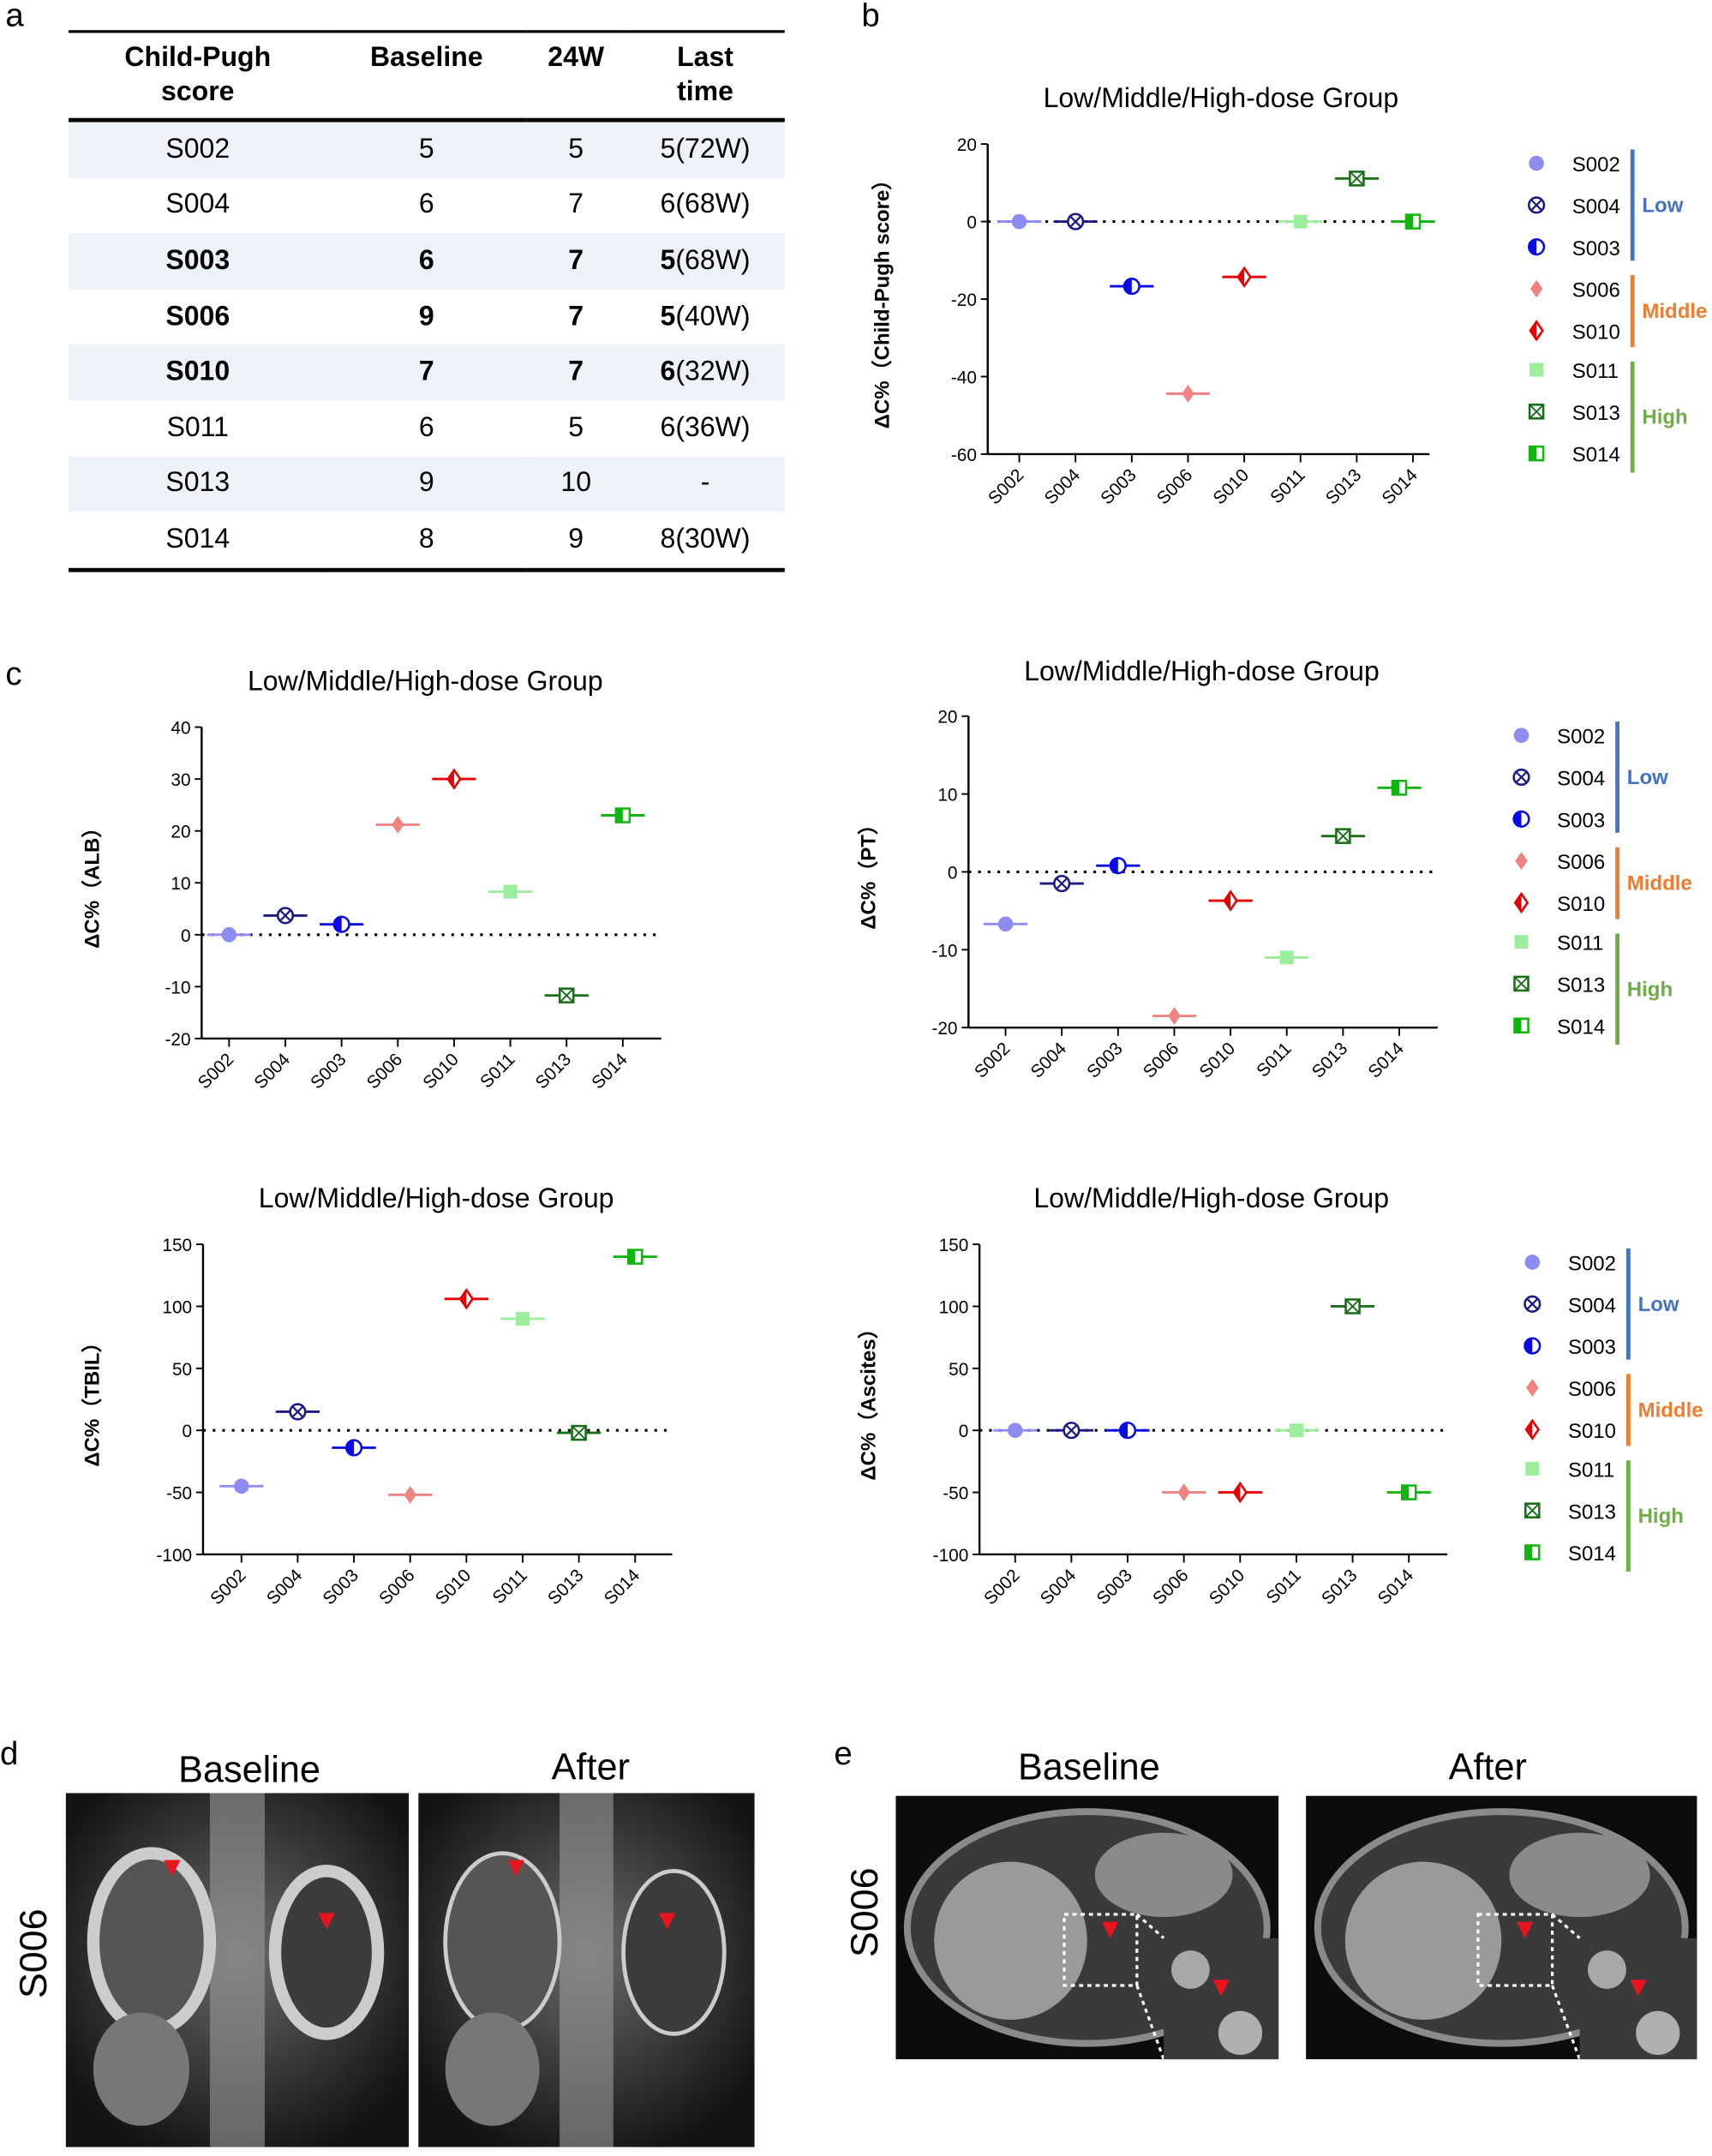 The image size is (1712, 2156). I want to click on legend-marker-S002, so click(1532, 1263).